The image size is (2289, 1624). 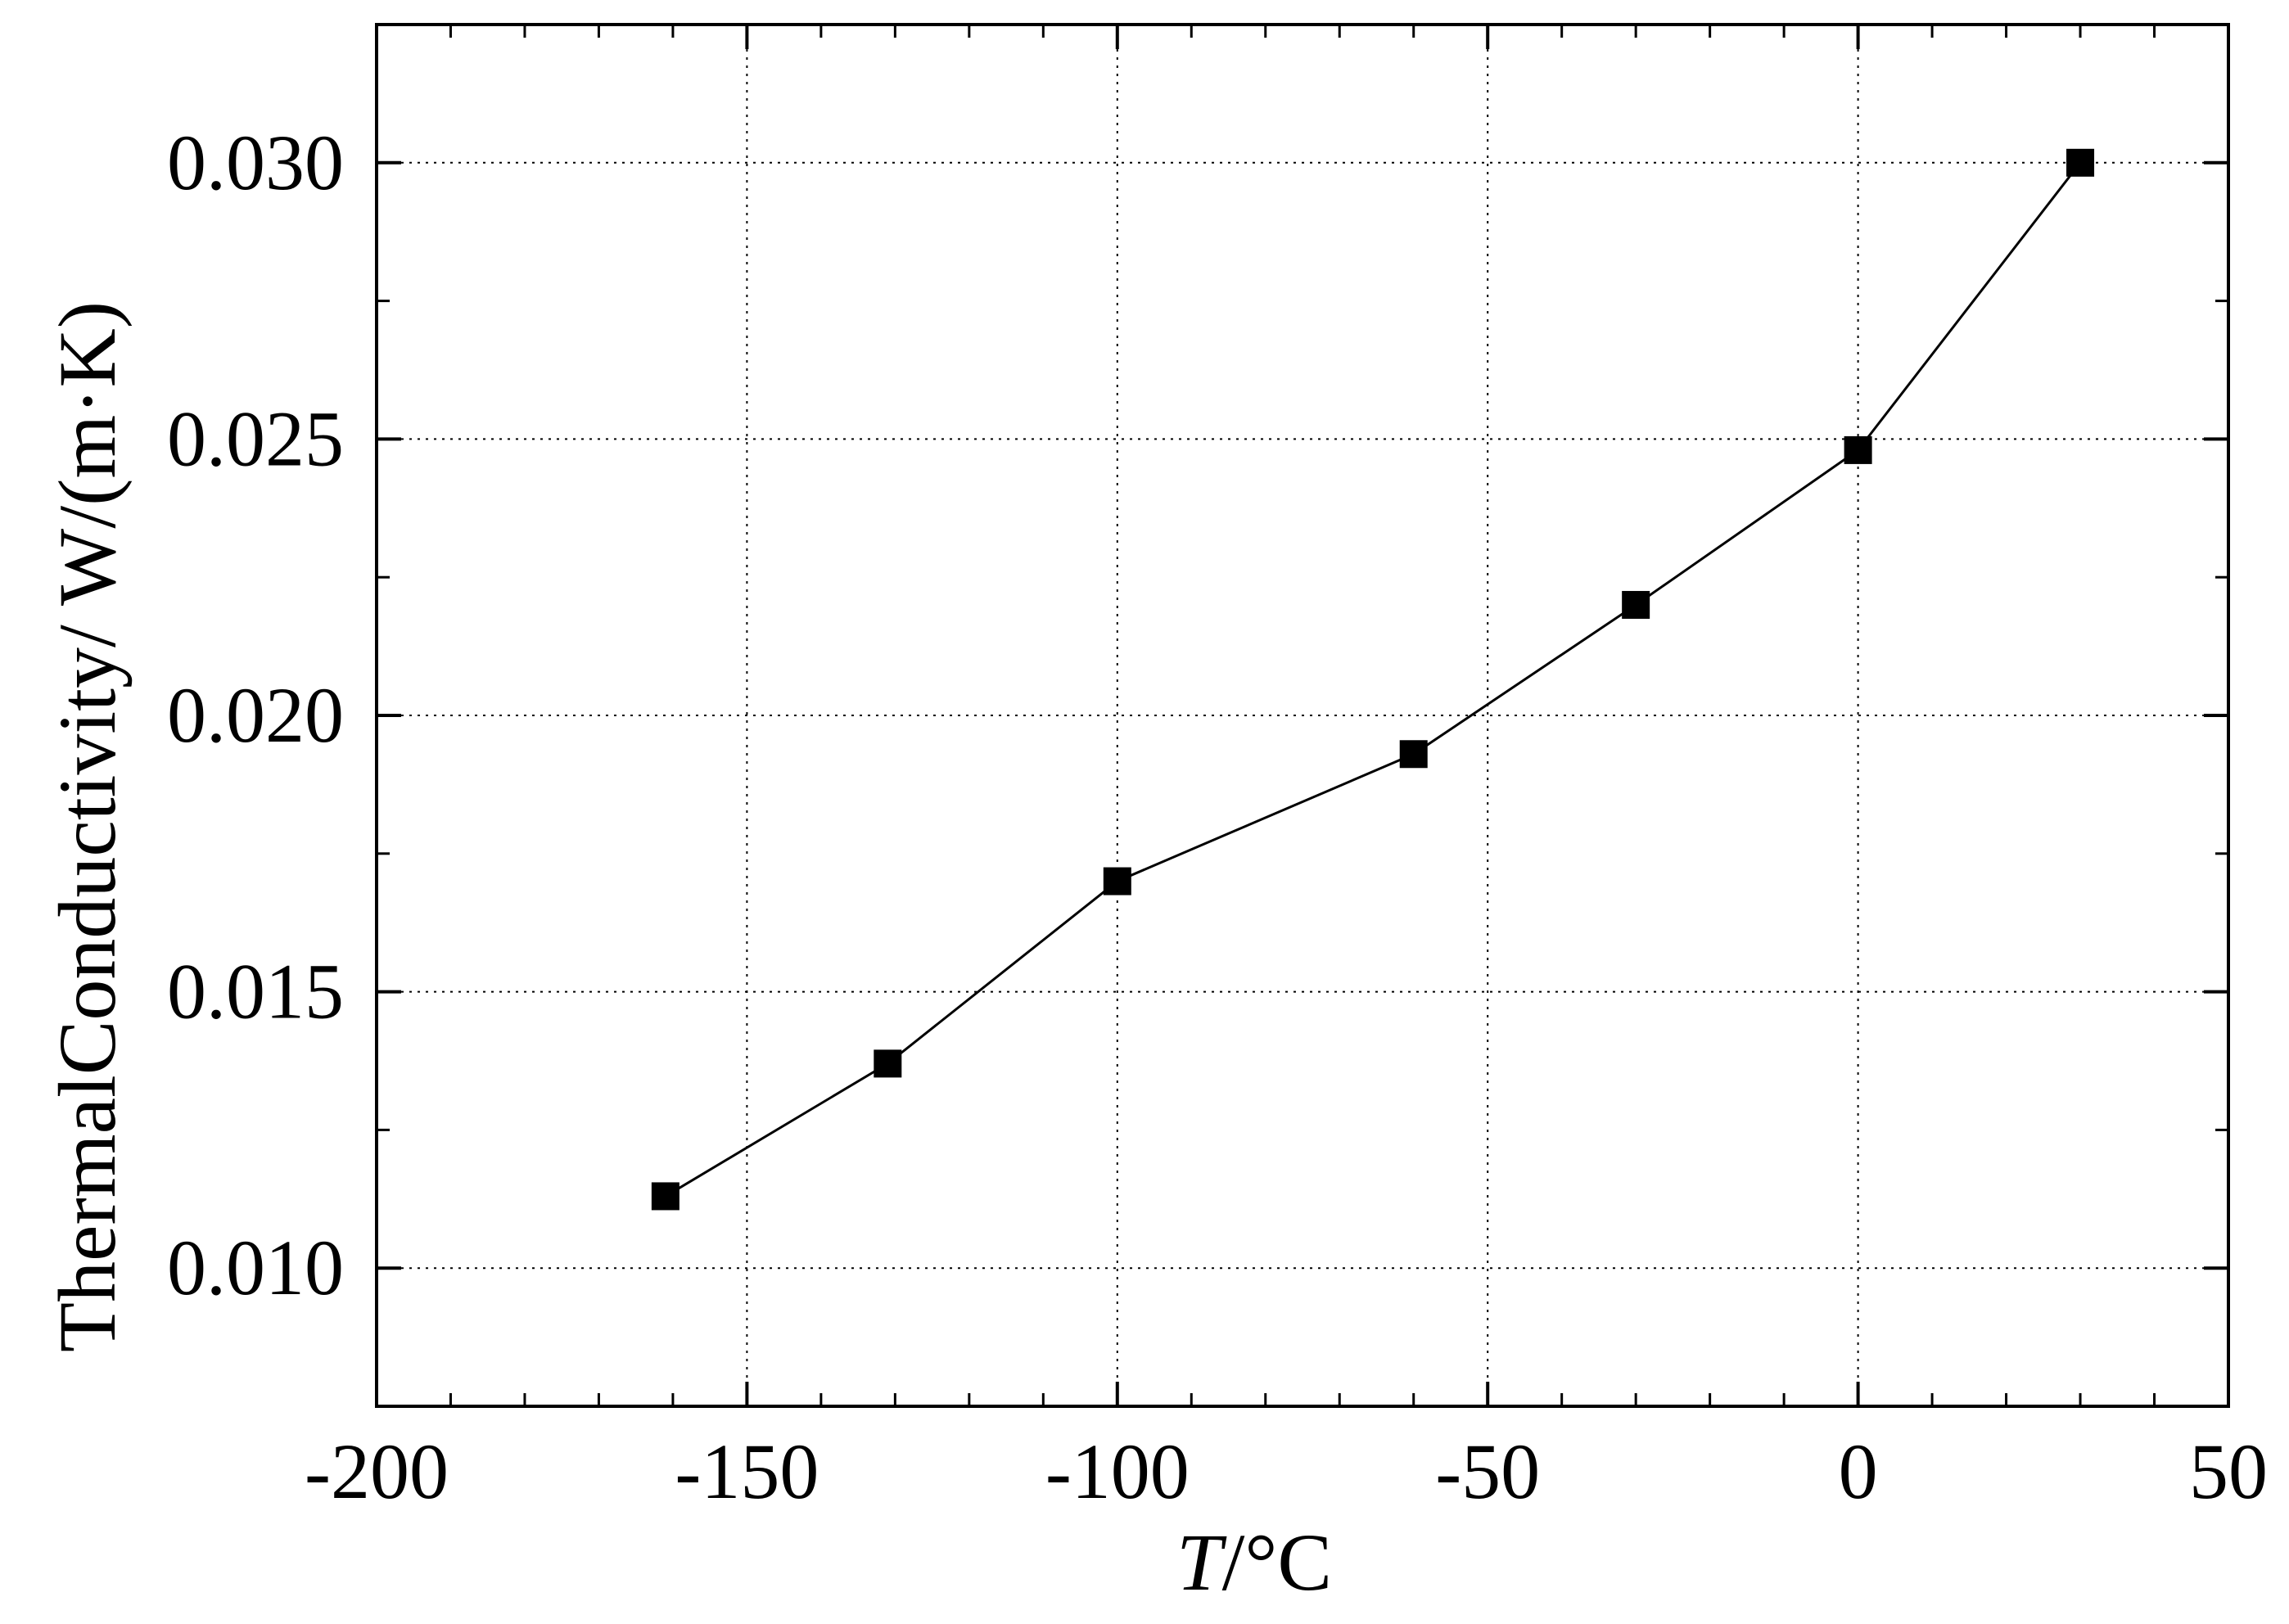 I want to click on x-tick-label: 50, so click(x=2228, y=1472).